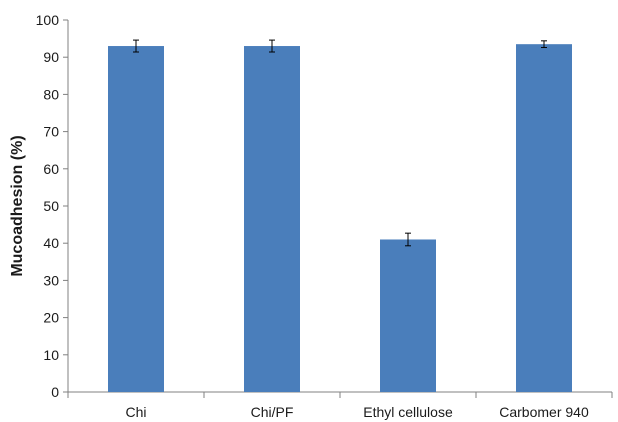 This screenshot has height=422, width=618. What do you see at coordinates (51, 280) in the screenshot?
I see `y-tick-label: 30` at bounding box center [51, 280].